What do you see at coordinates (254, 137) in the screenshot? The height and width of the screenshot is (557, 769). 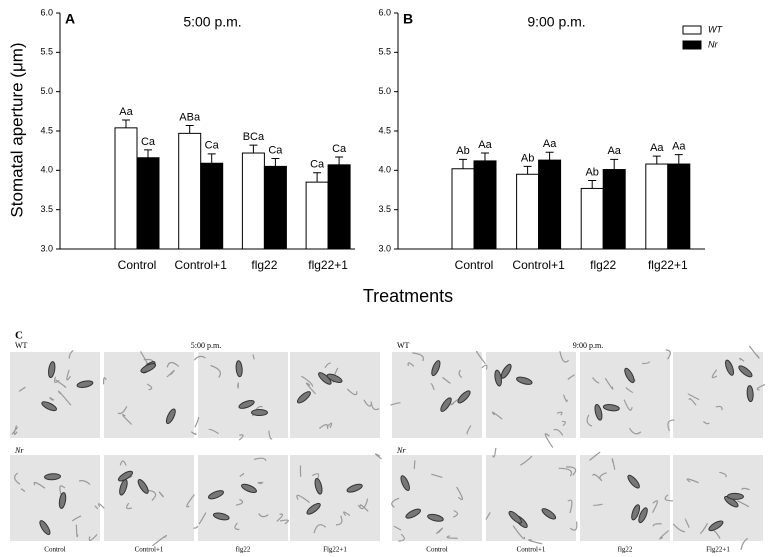 I see `significance-label: BCa` at bounding box center [254, 137].